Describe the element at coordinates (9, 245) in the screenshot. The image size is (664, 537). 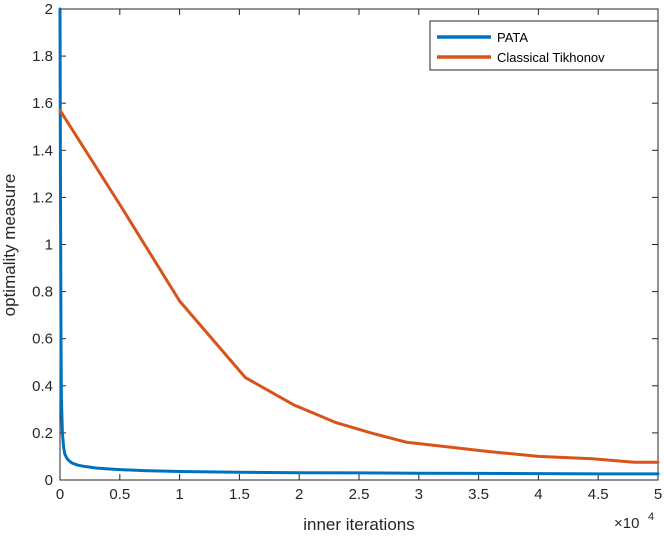
I see `y-axis-label: optimality measure` at that location.